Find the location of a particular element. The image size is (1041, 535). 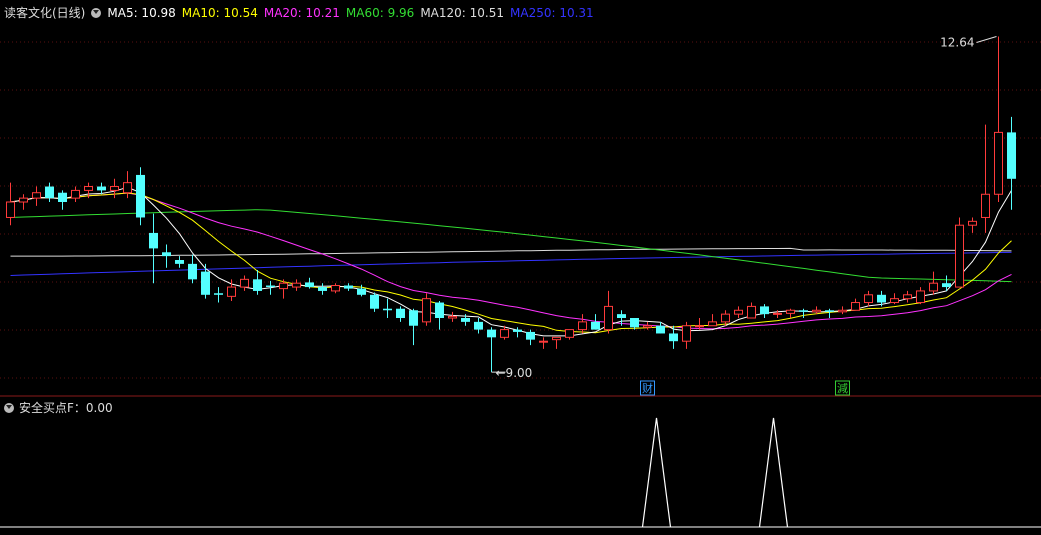

ma-legend-item: MA120: 10.51 is located at coordinates (462, 12).